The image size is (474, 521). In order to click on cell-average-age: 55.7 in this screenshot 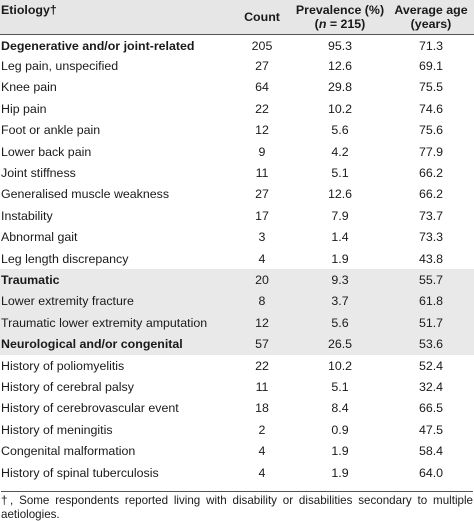, I will do `click(431, 279)`.